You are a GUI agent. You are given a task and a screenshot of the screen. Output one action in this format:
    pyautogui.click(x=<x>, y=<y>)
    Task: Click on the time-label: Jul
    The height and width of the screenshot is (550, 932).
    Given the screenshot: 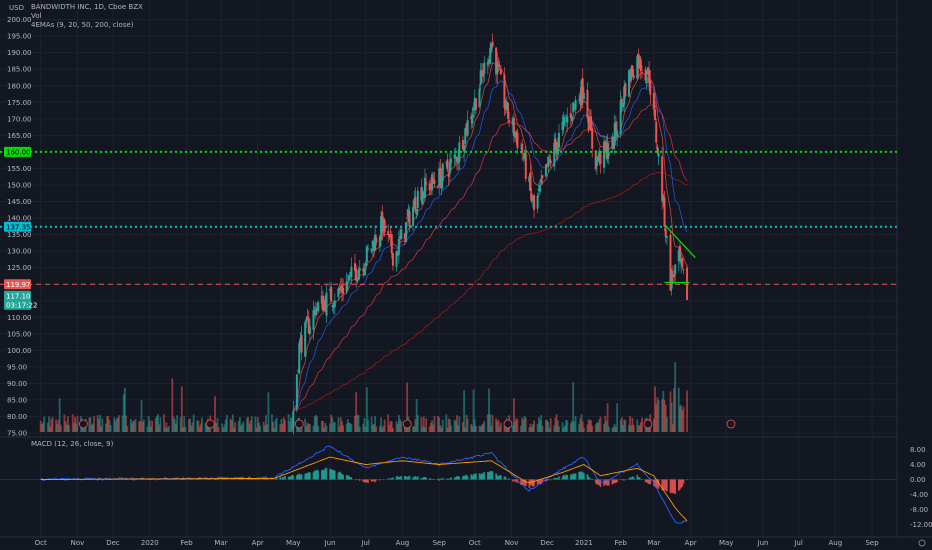 What is the action you would take?
    pyautogui.click(x=798, y=543)
    